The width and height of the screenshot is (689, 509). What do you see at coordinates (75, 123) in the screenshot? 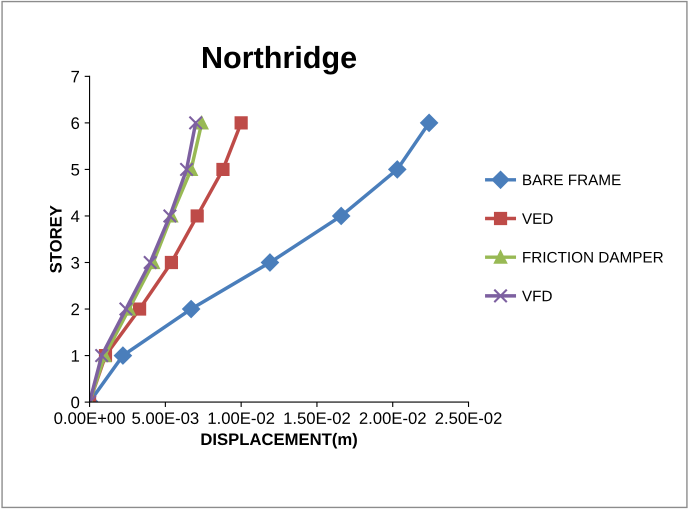
I see `y-tick-label: 6` at bounding box center [75, 123].